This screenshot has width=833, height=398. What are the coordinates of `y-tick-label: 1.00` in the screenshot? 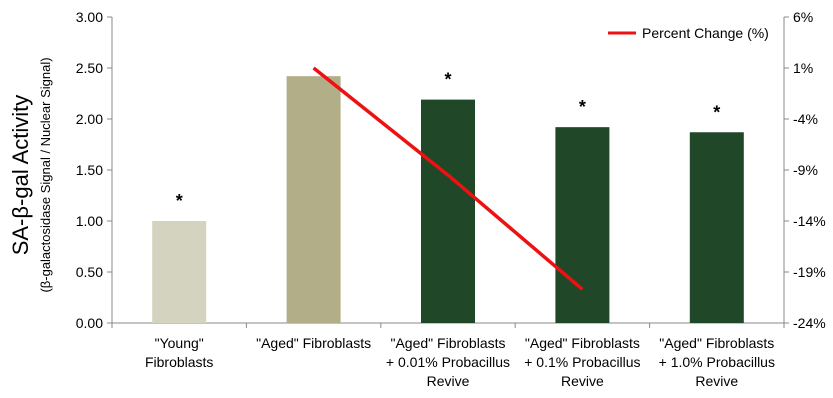 It's located at (89, 221).